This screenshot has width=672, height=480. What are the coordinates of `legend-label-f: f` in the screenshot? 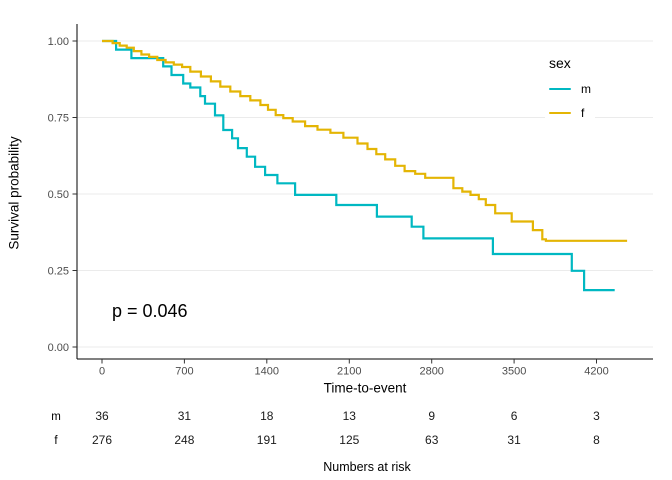 It's located at (583, 113).